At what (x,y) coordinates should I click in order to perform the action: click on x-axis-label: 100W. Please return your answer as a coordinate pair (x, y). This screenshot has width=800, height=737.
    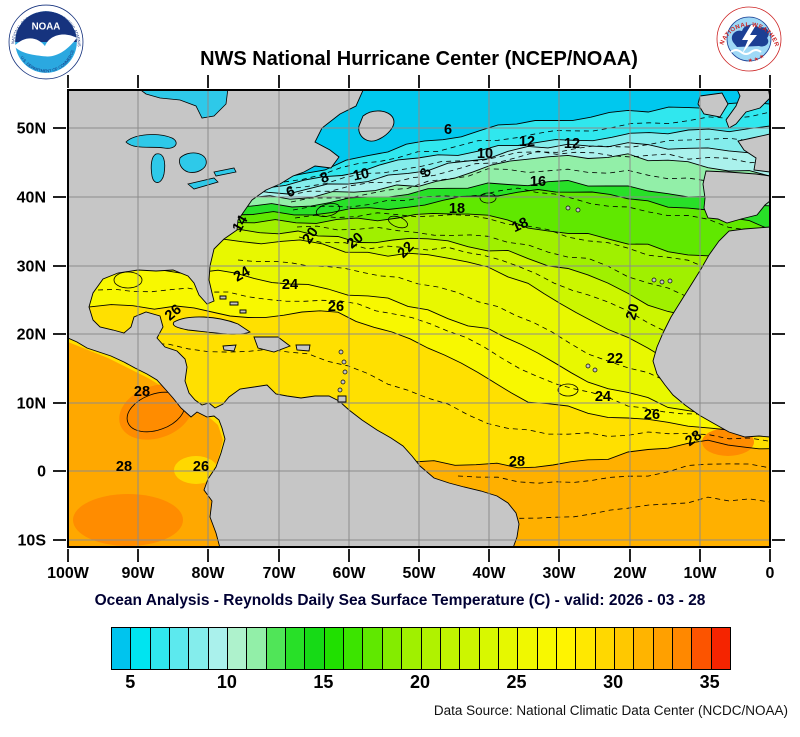
    Looking at the image, I should click on (68, 573).